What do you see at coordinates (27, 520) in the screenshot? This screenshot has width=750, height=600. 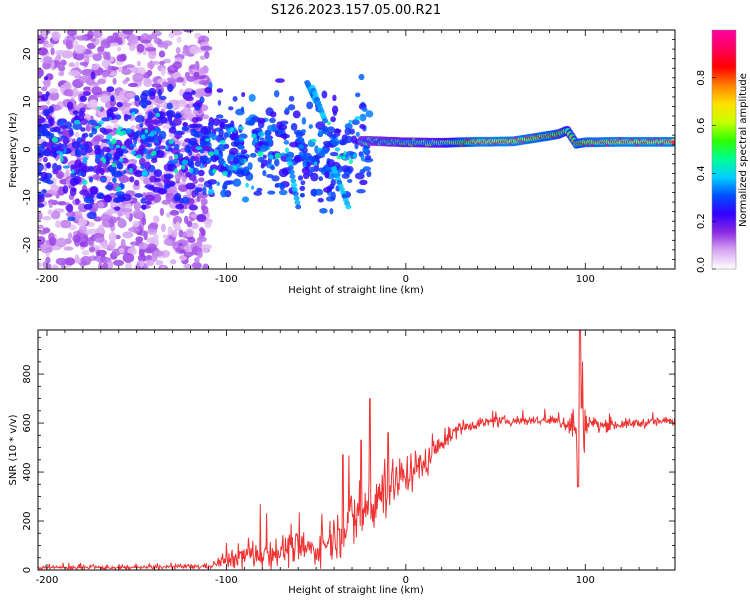 I see `y-tick-label: 200` at bounding box center [27, 520].